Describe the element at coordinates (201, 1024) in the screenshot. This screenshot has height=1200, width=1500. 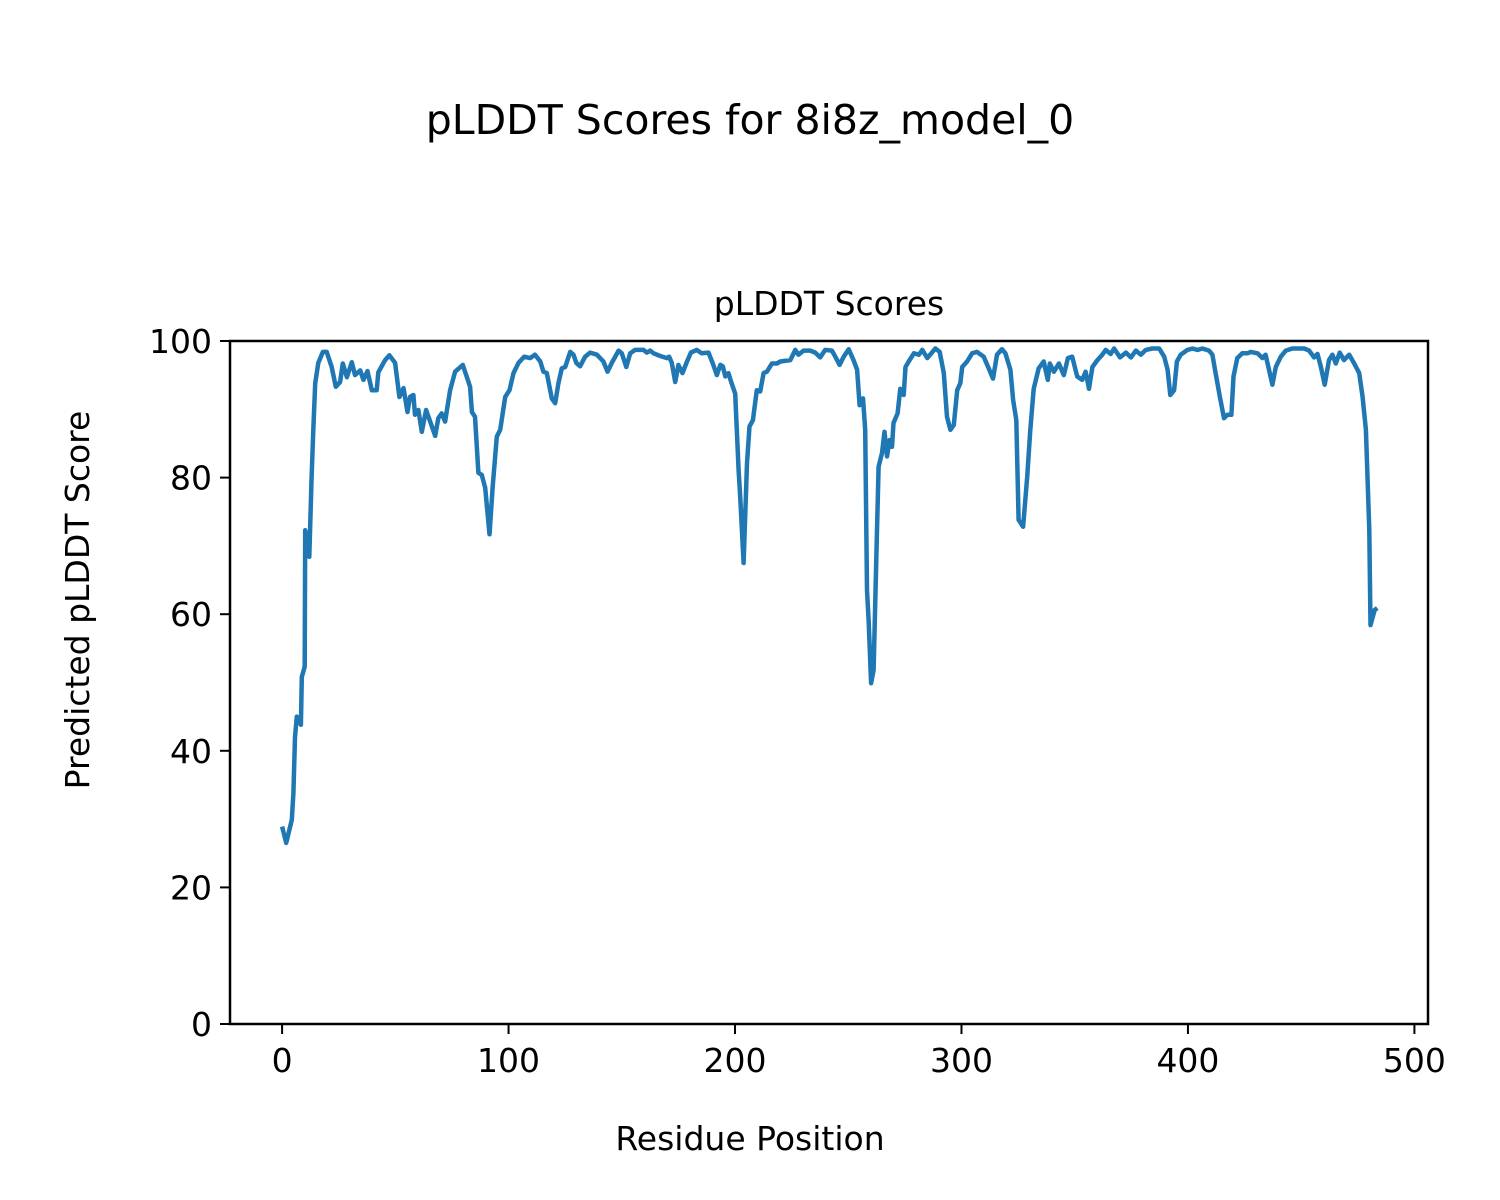
I see `y-tick-label: 0` at that location.